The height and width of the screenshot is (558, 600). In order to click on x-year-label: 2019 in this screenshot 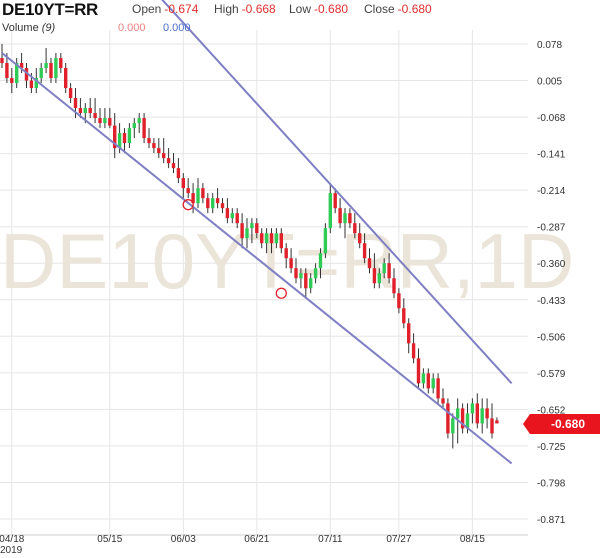, I will do `click(11, 550)`.